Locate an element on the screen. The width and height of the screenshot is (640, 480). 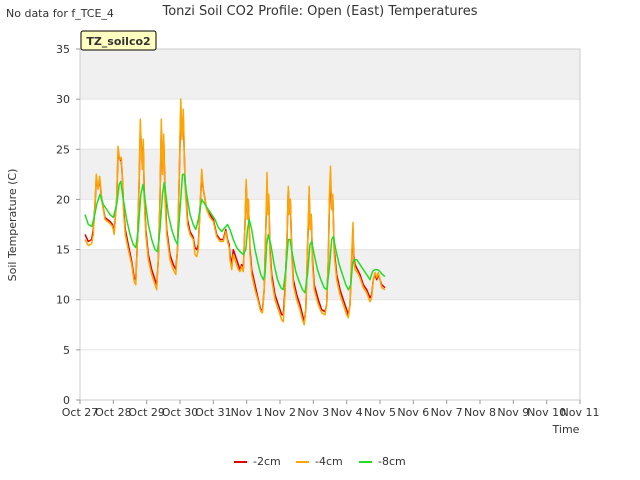
x-tick-label: Oct 31 is located at coordinates (213, 412).